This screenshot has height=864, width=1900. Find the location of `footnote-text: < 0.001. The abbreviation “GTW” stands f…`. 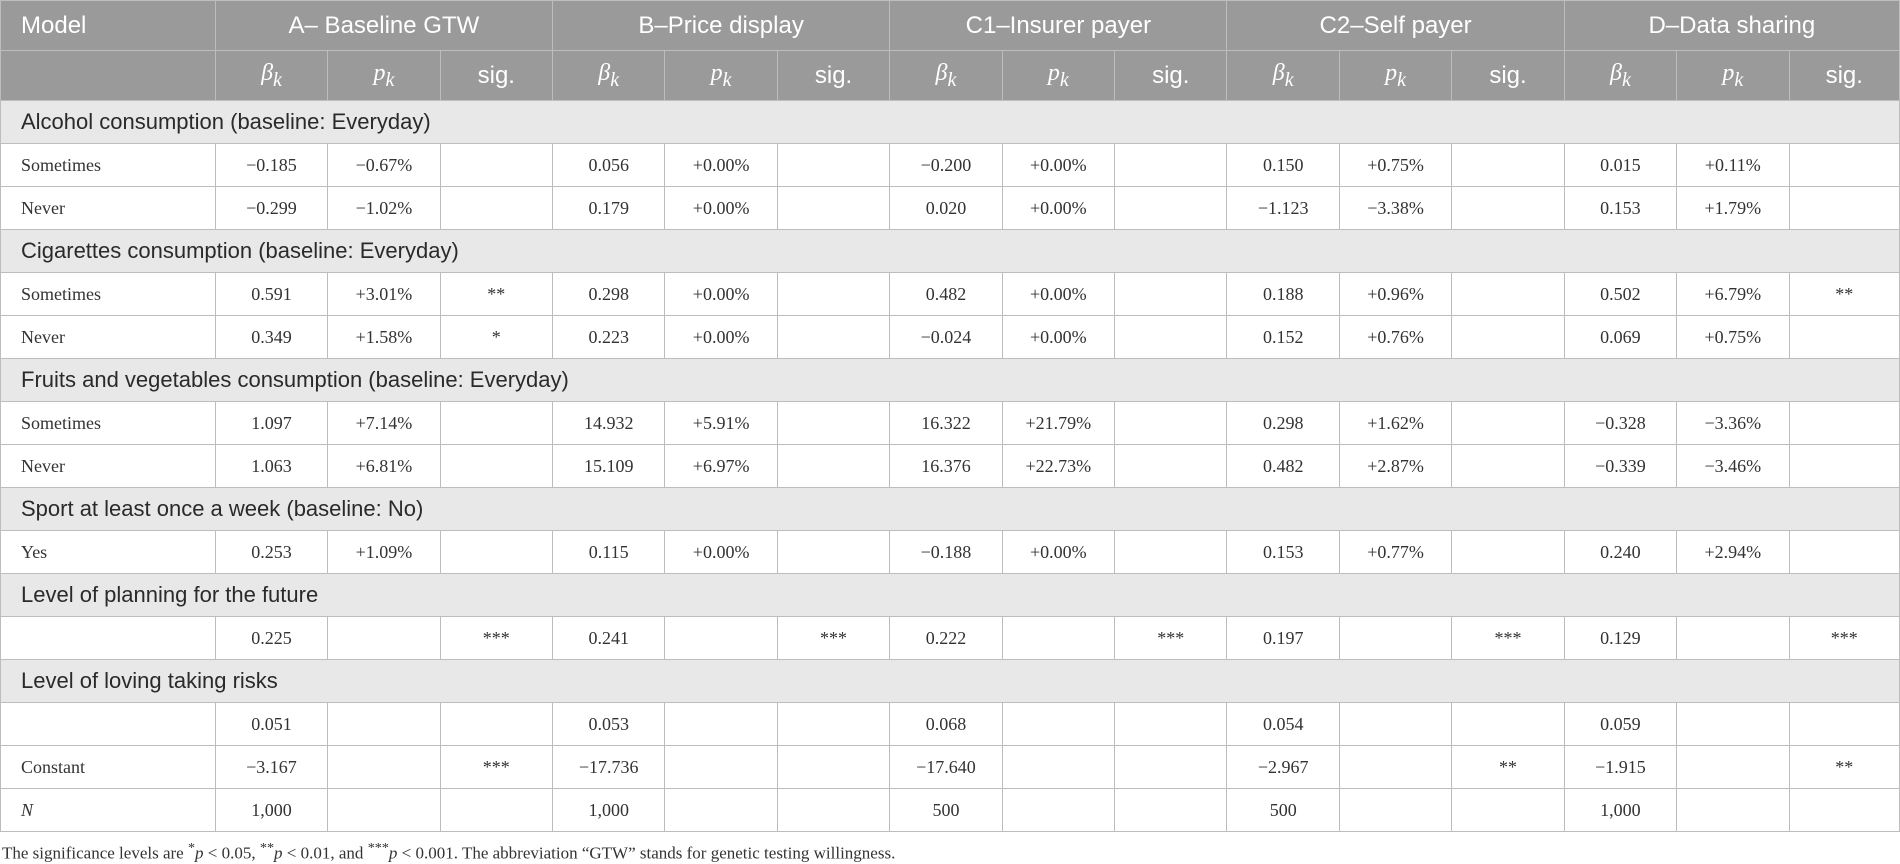

footnote-text: < 0.001. The abbreviation “GTW” stands f… is located at coordinates (646, 853).